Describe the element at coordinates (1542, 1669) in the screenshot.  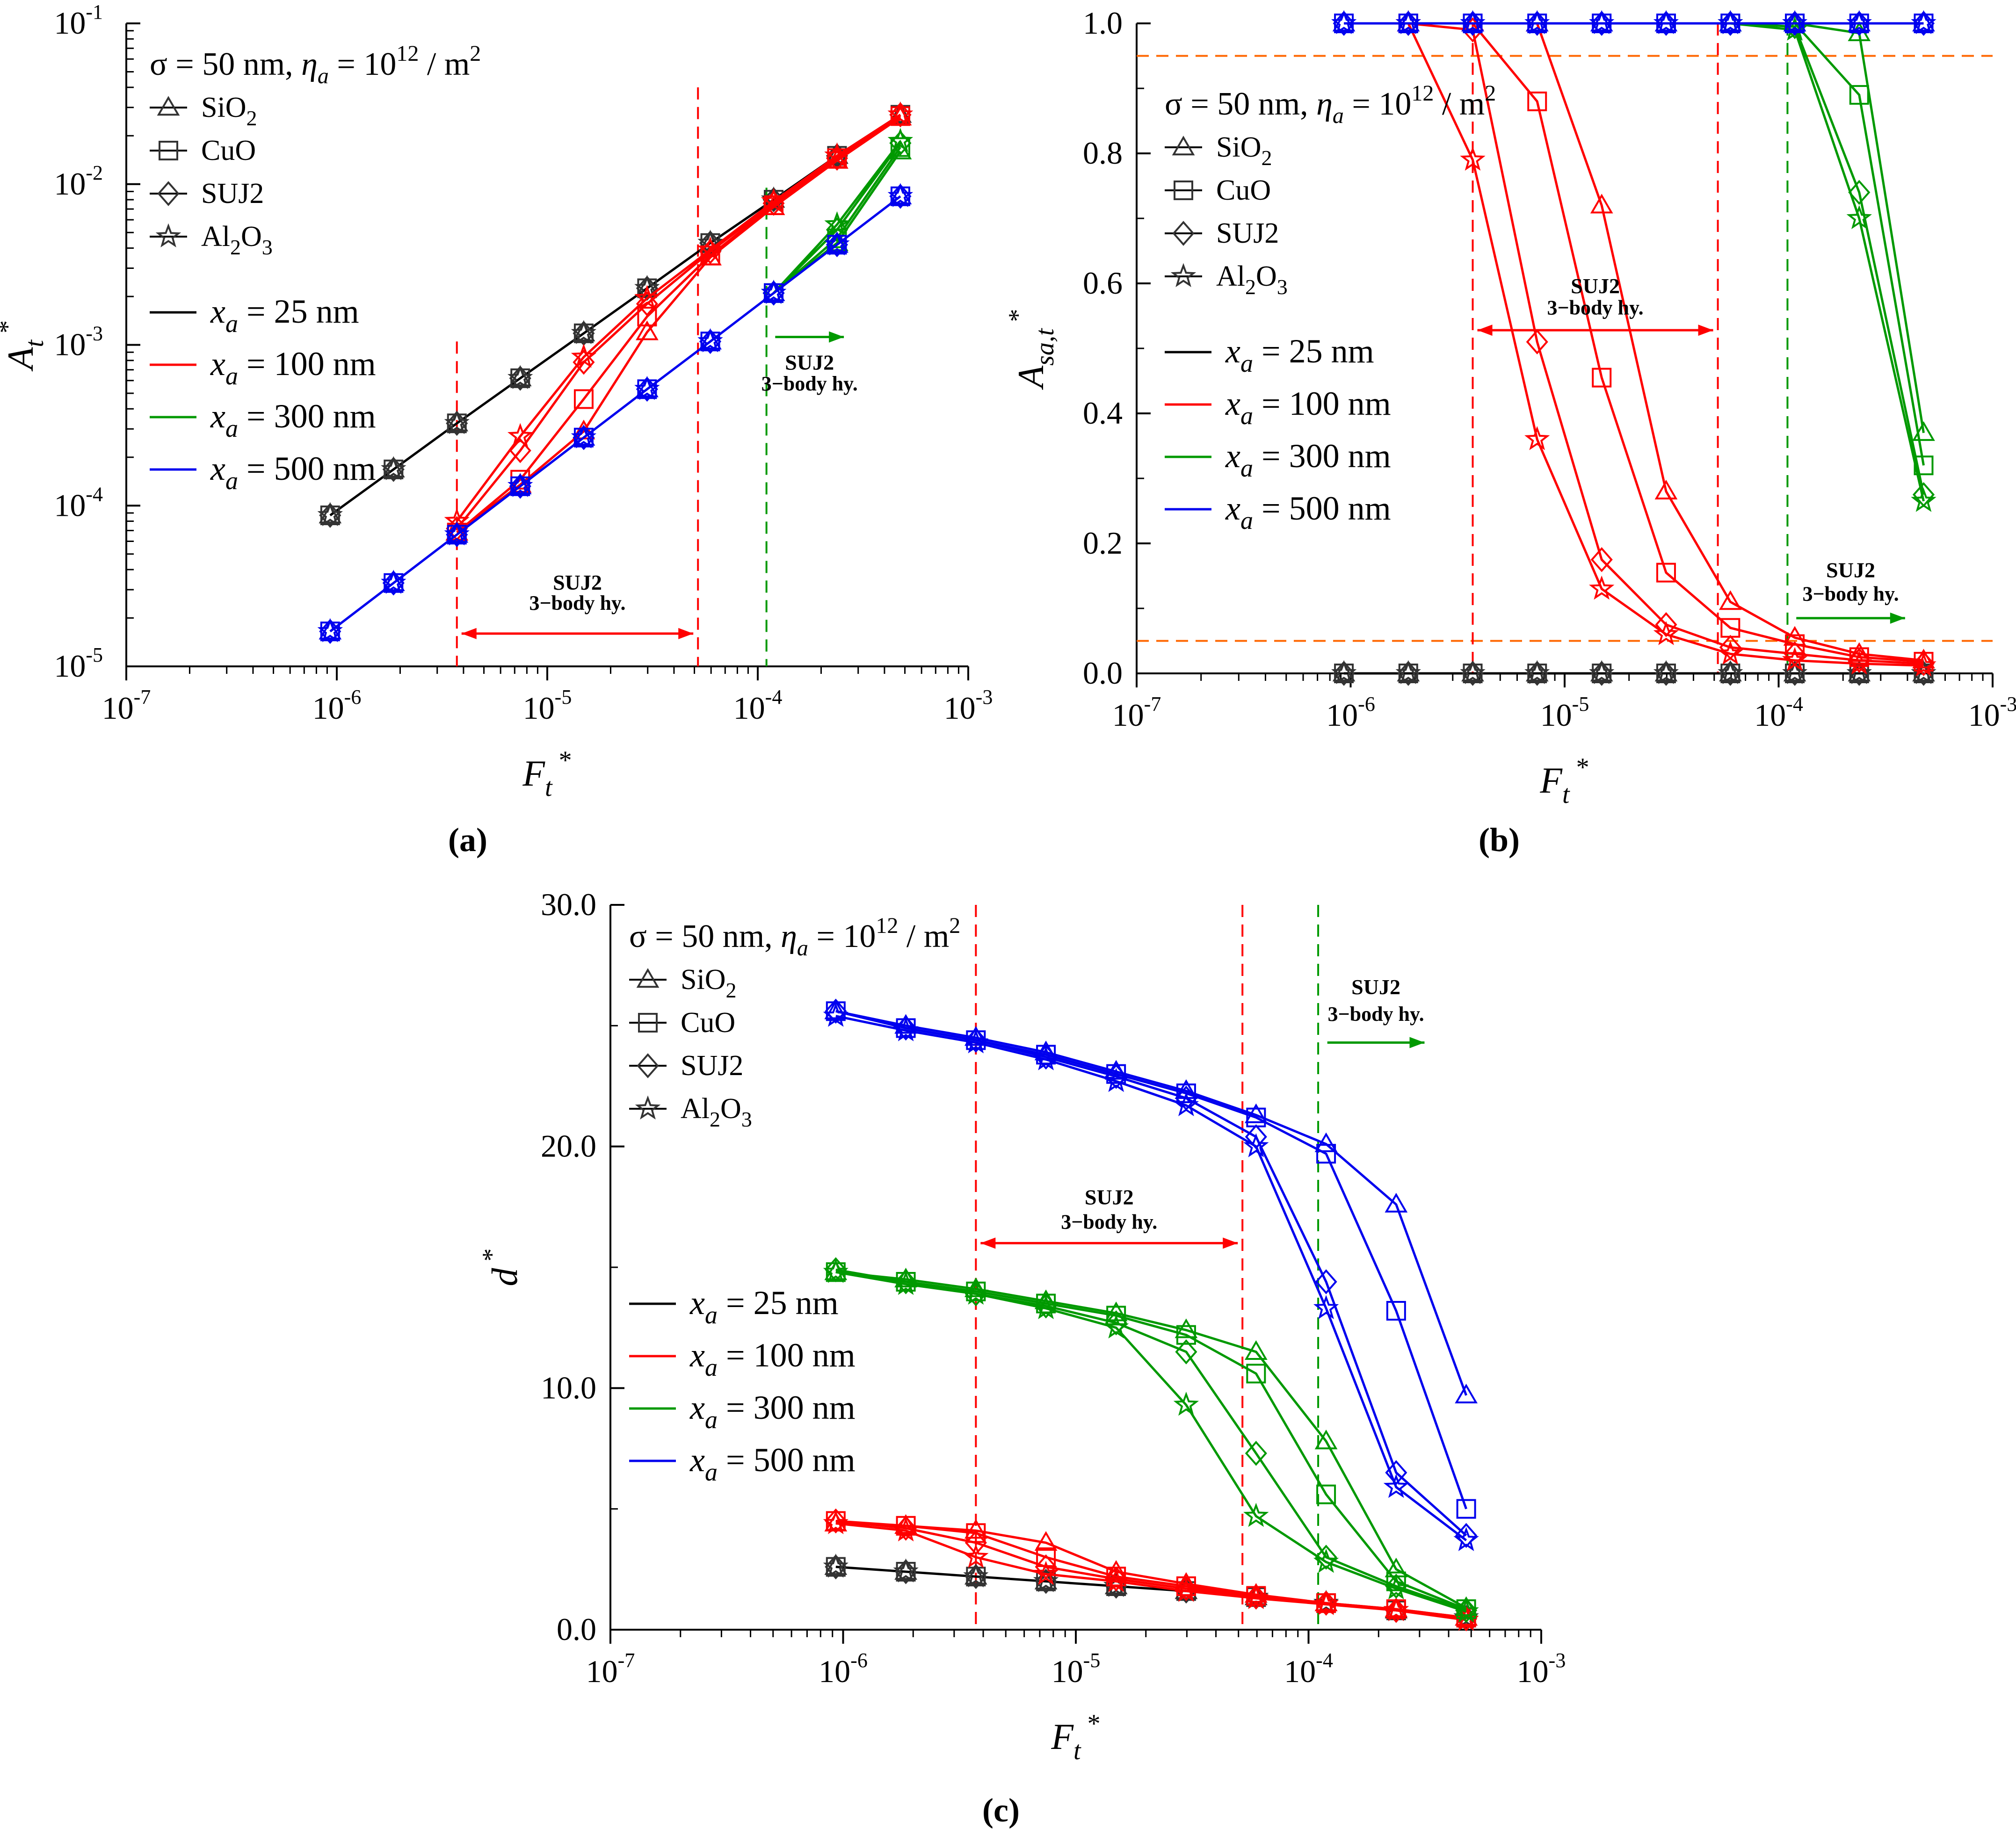
I see `x-tick-label: 10⁻³` at that location.